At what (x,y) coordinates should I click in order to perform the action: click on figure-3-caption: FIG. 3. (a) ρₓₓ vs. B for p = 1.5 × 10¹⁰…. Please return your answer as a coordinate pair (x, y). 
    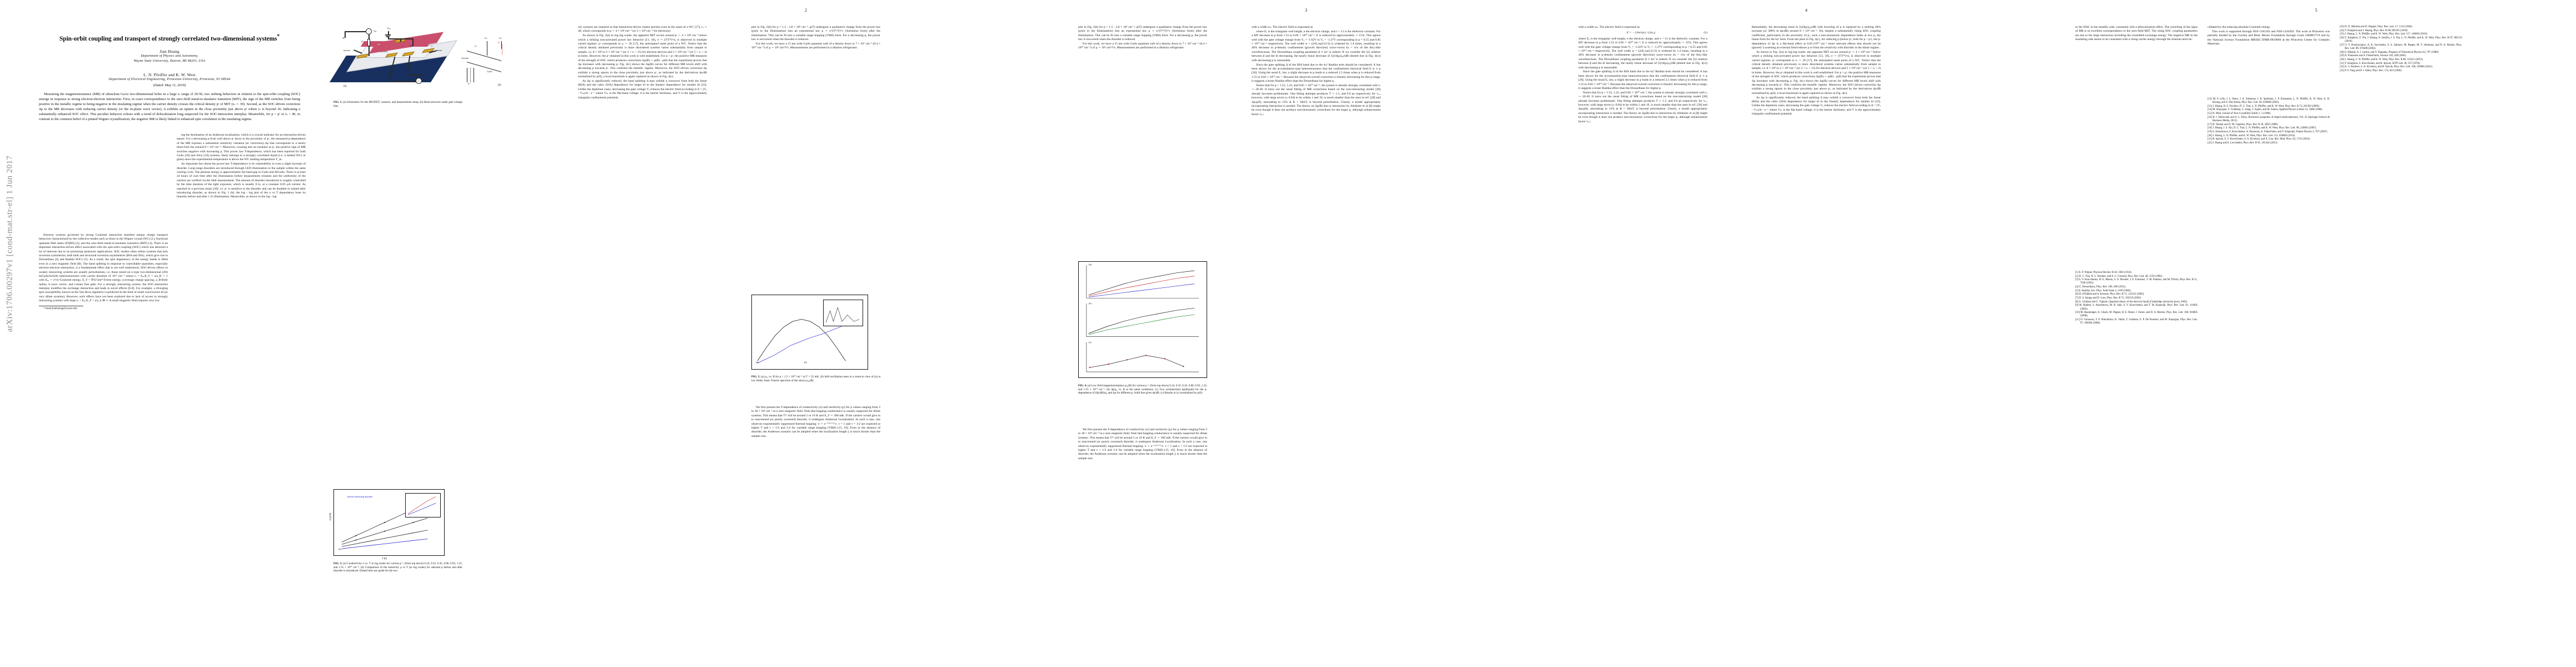
    Looking at the image, I should click on (815, 378).